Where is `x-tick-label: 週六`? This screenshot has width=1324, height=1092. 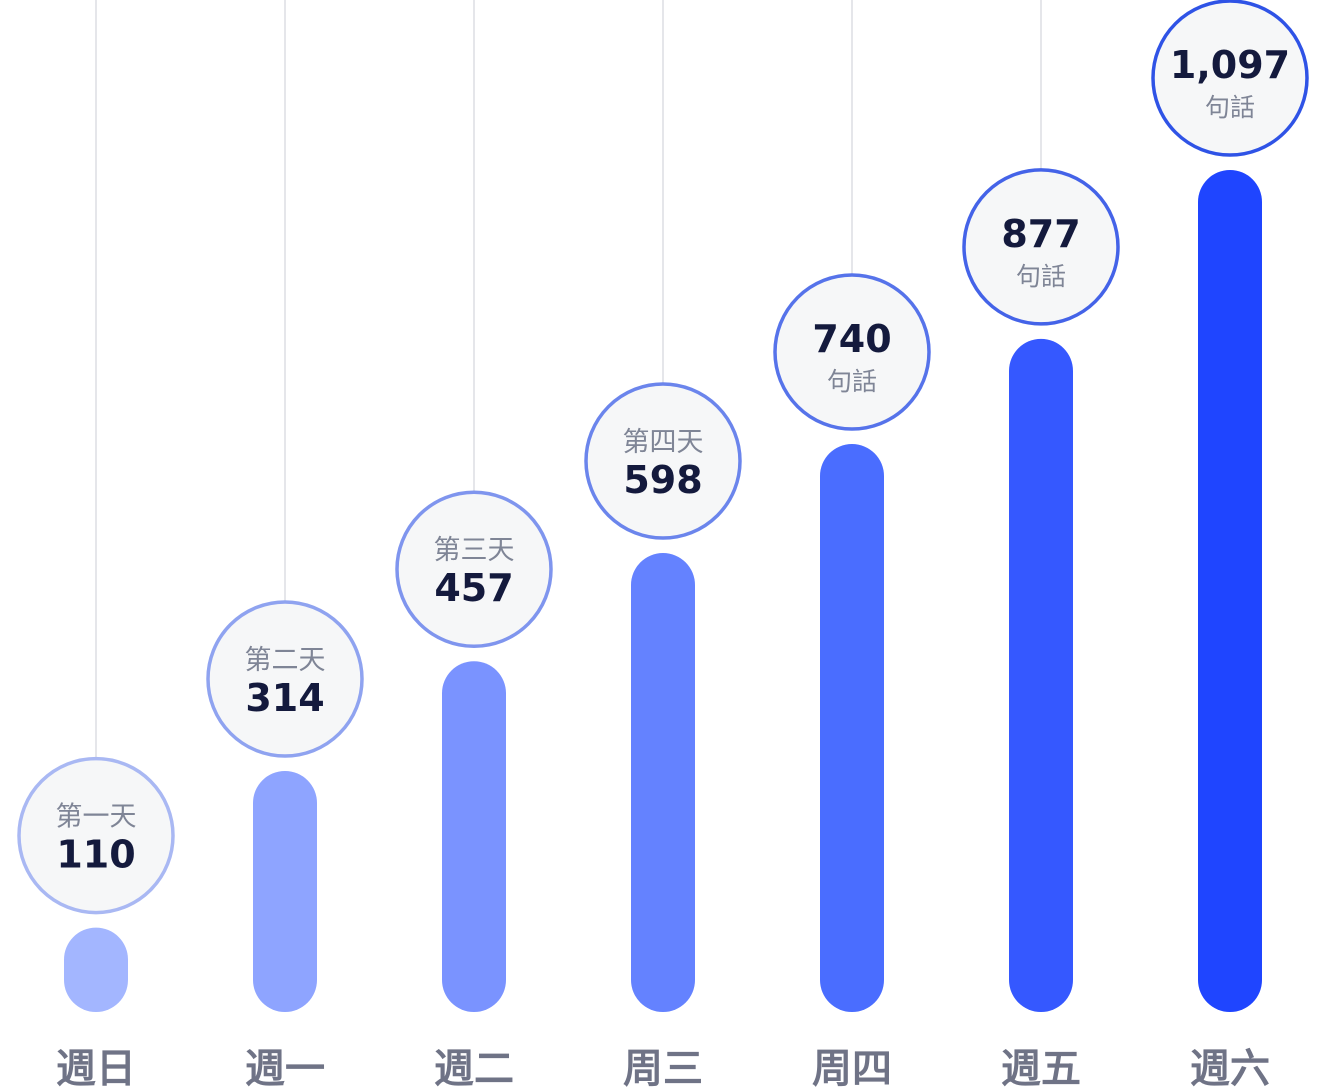
x-tick-label: 週六 is located at coordinates (1230, 1069).